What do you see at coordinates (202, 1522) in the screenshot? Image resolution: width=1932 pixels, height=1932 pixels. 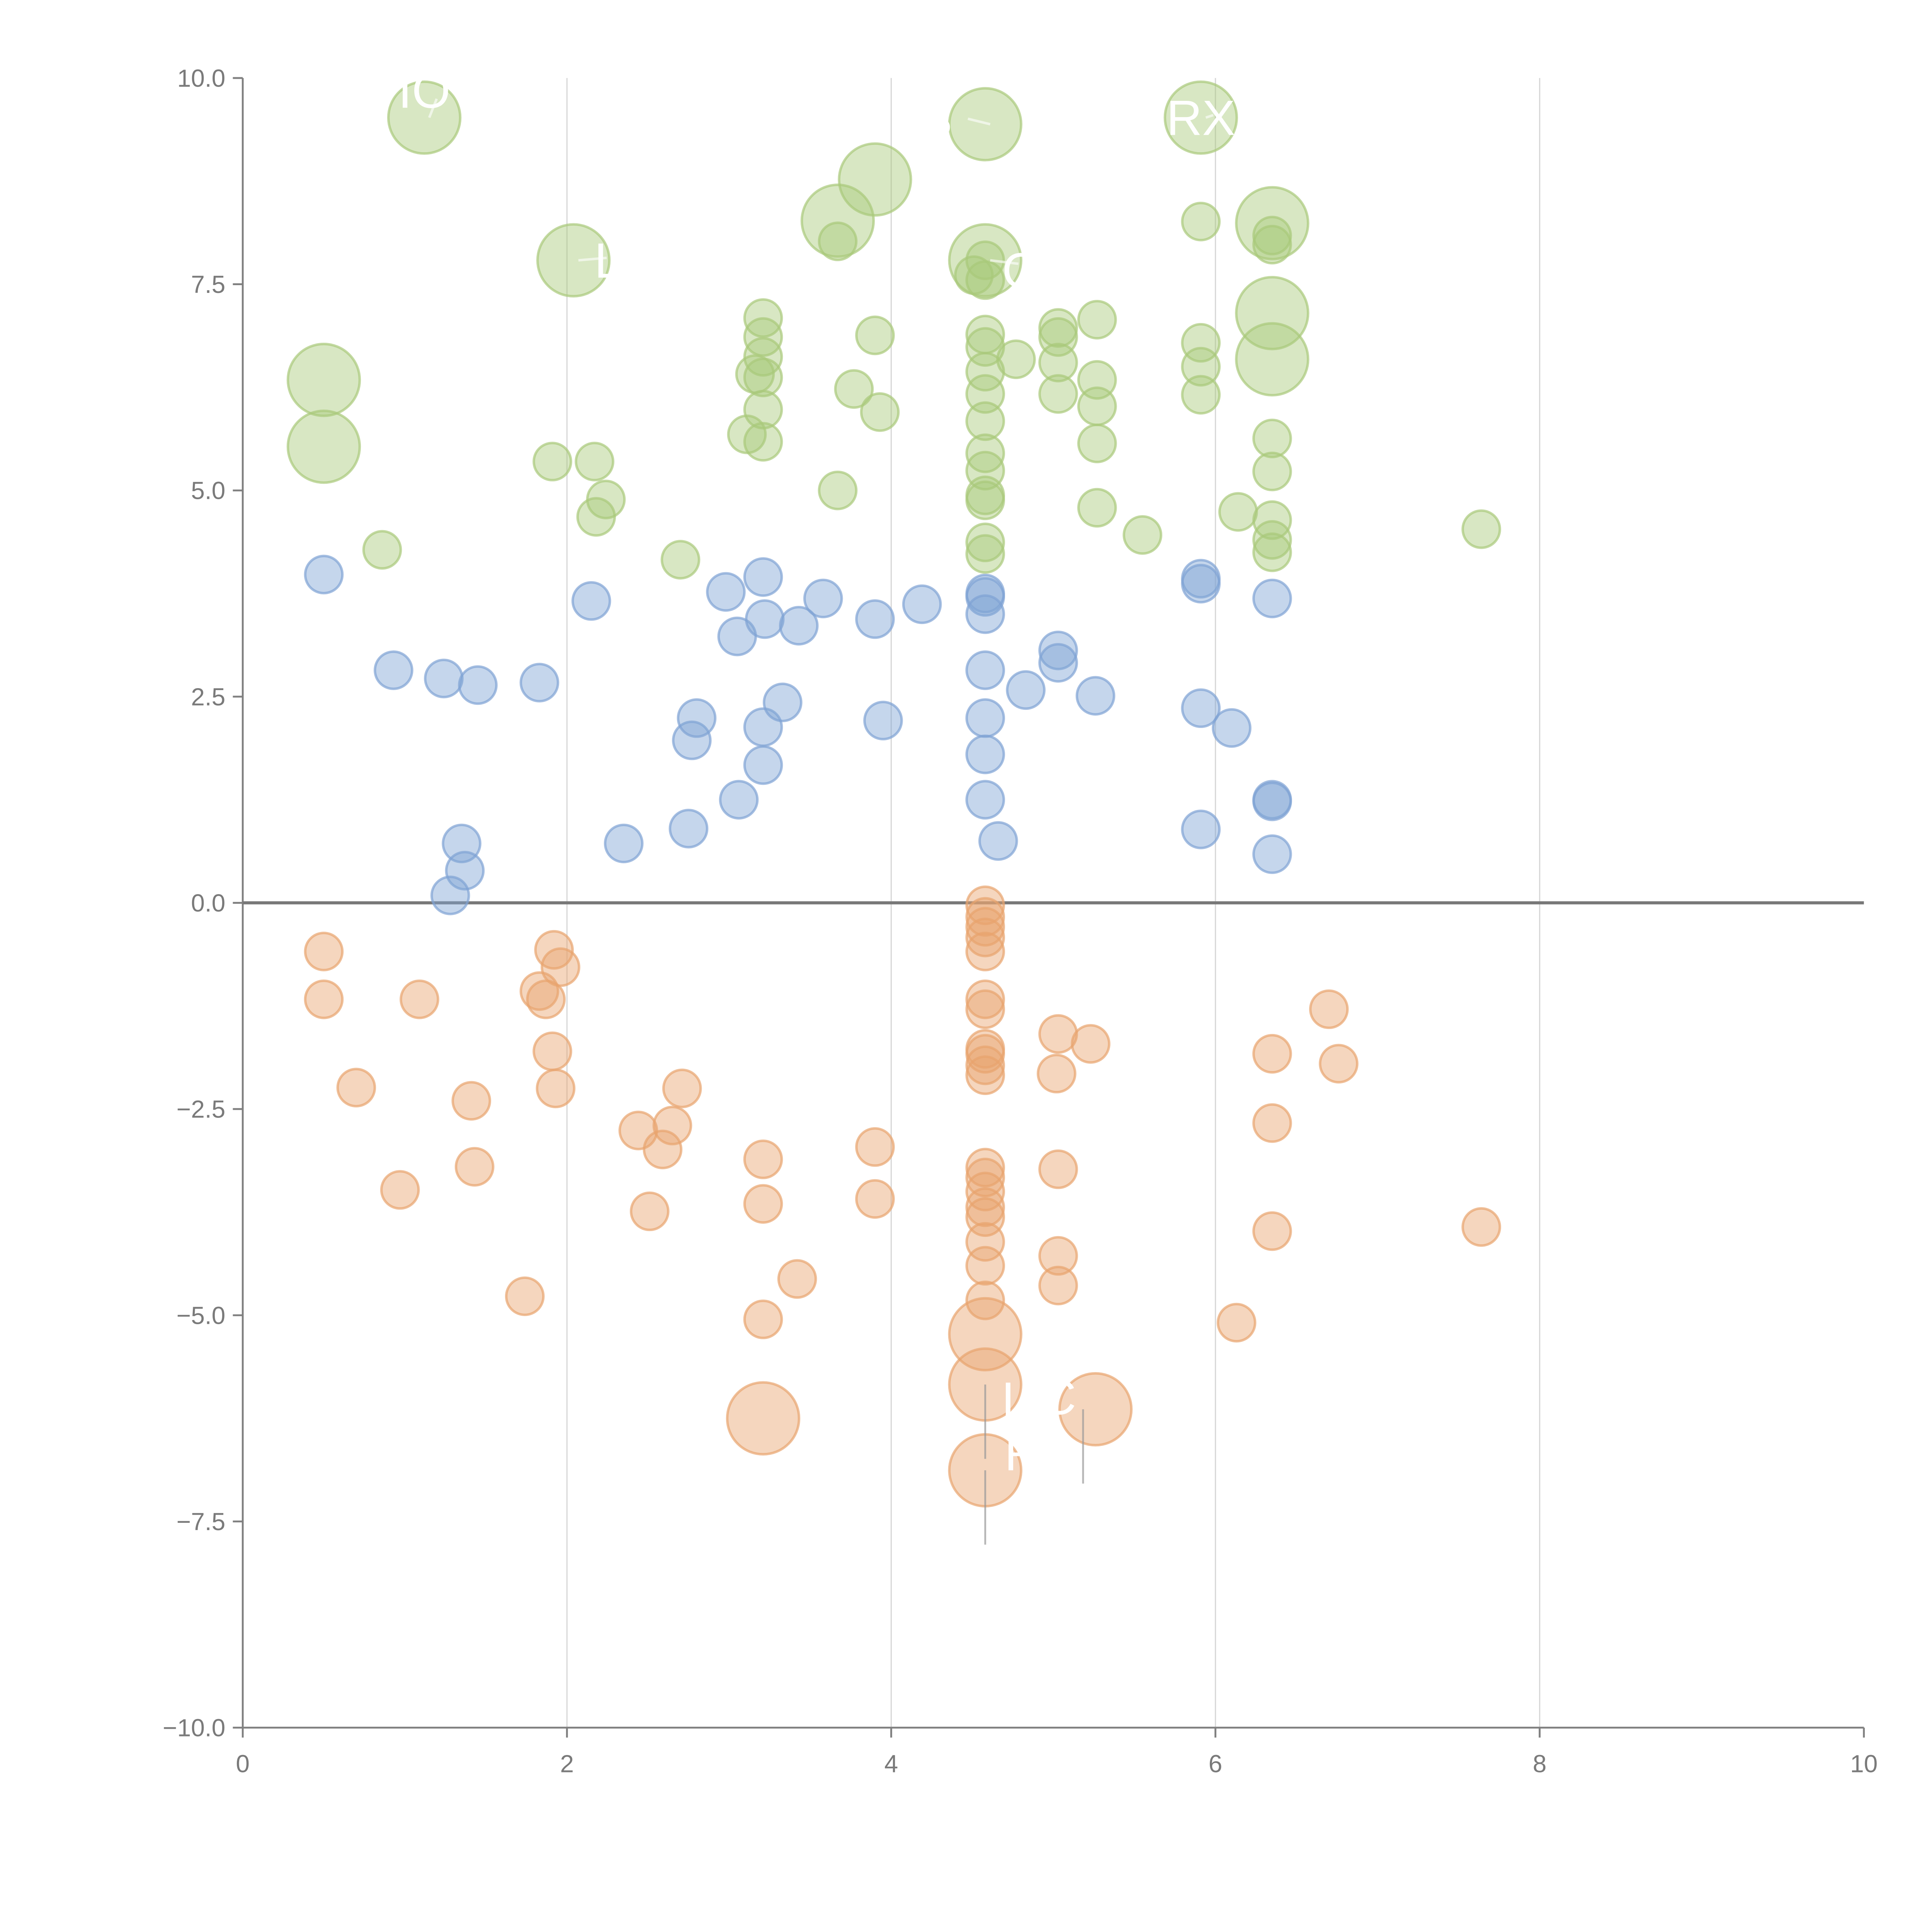 I see `y-tick-label: −7.5` at bounding box center [202, 1522].